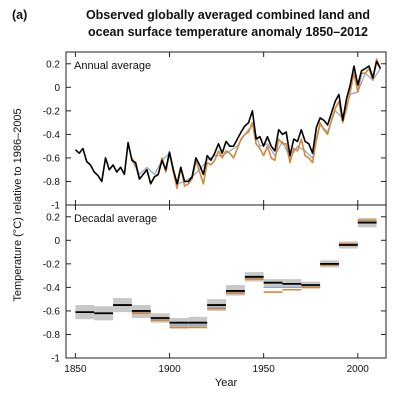 The height and width of the screenshot is (400, 400). Describe the element at coordinates (52, 311) in the screenshot. I see `decadal-ytick-label-4: -0.6` at that location.